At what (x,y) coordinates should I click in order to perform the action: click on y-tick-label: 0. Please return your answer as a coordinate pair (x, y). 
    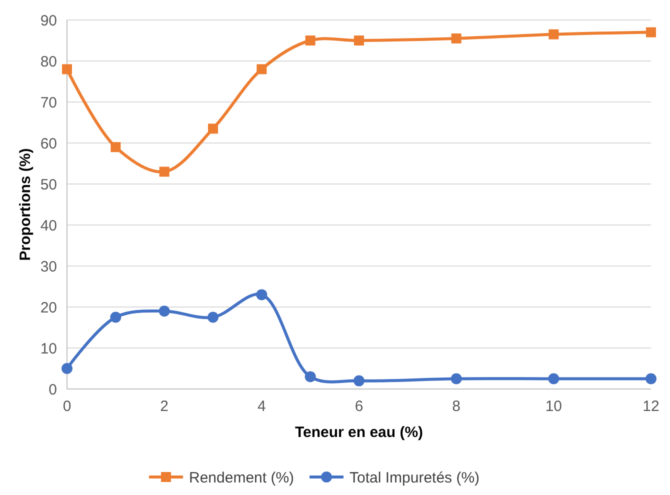
    Looking at the image, I should click on (52, 389).